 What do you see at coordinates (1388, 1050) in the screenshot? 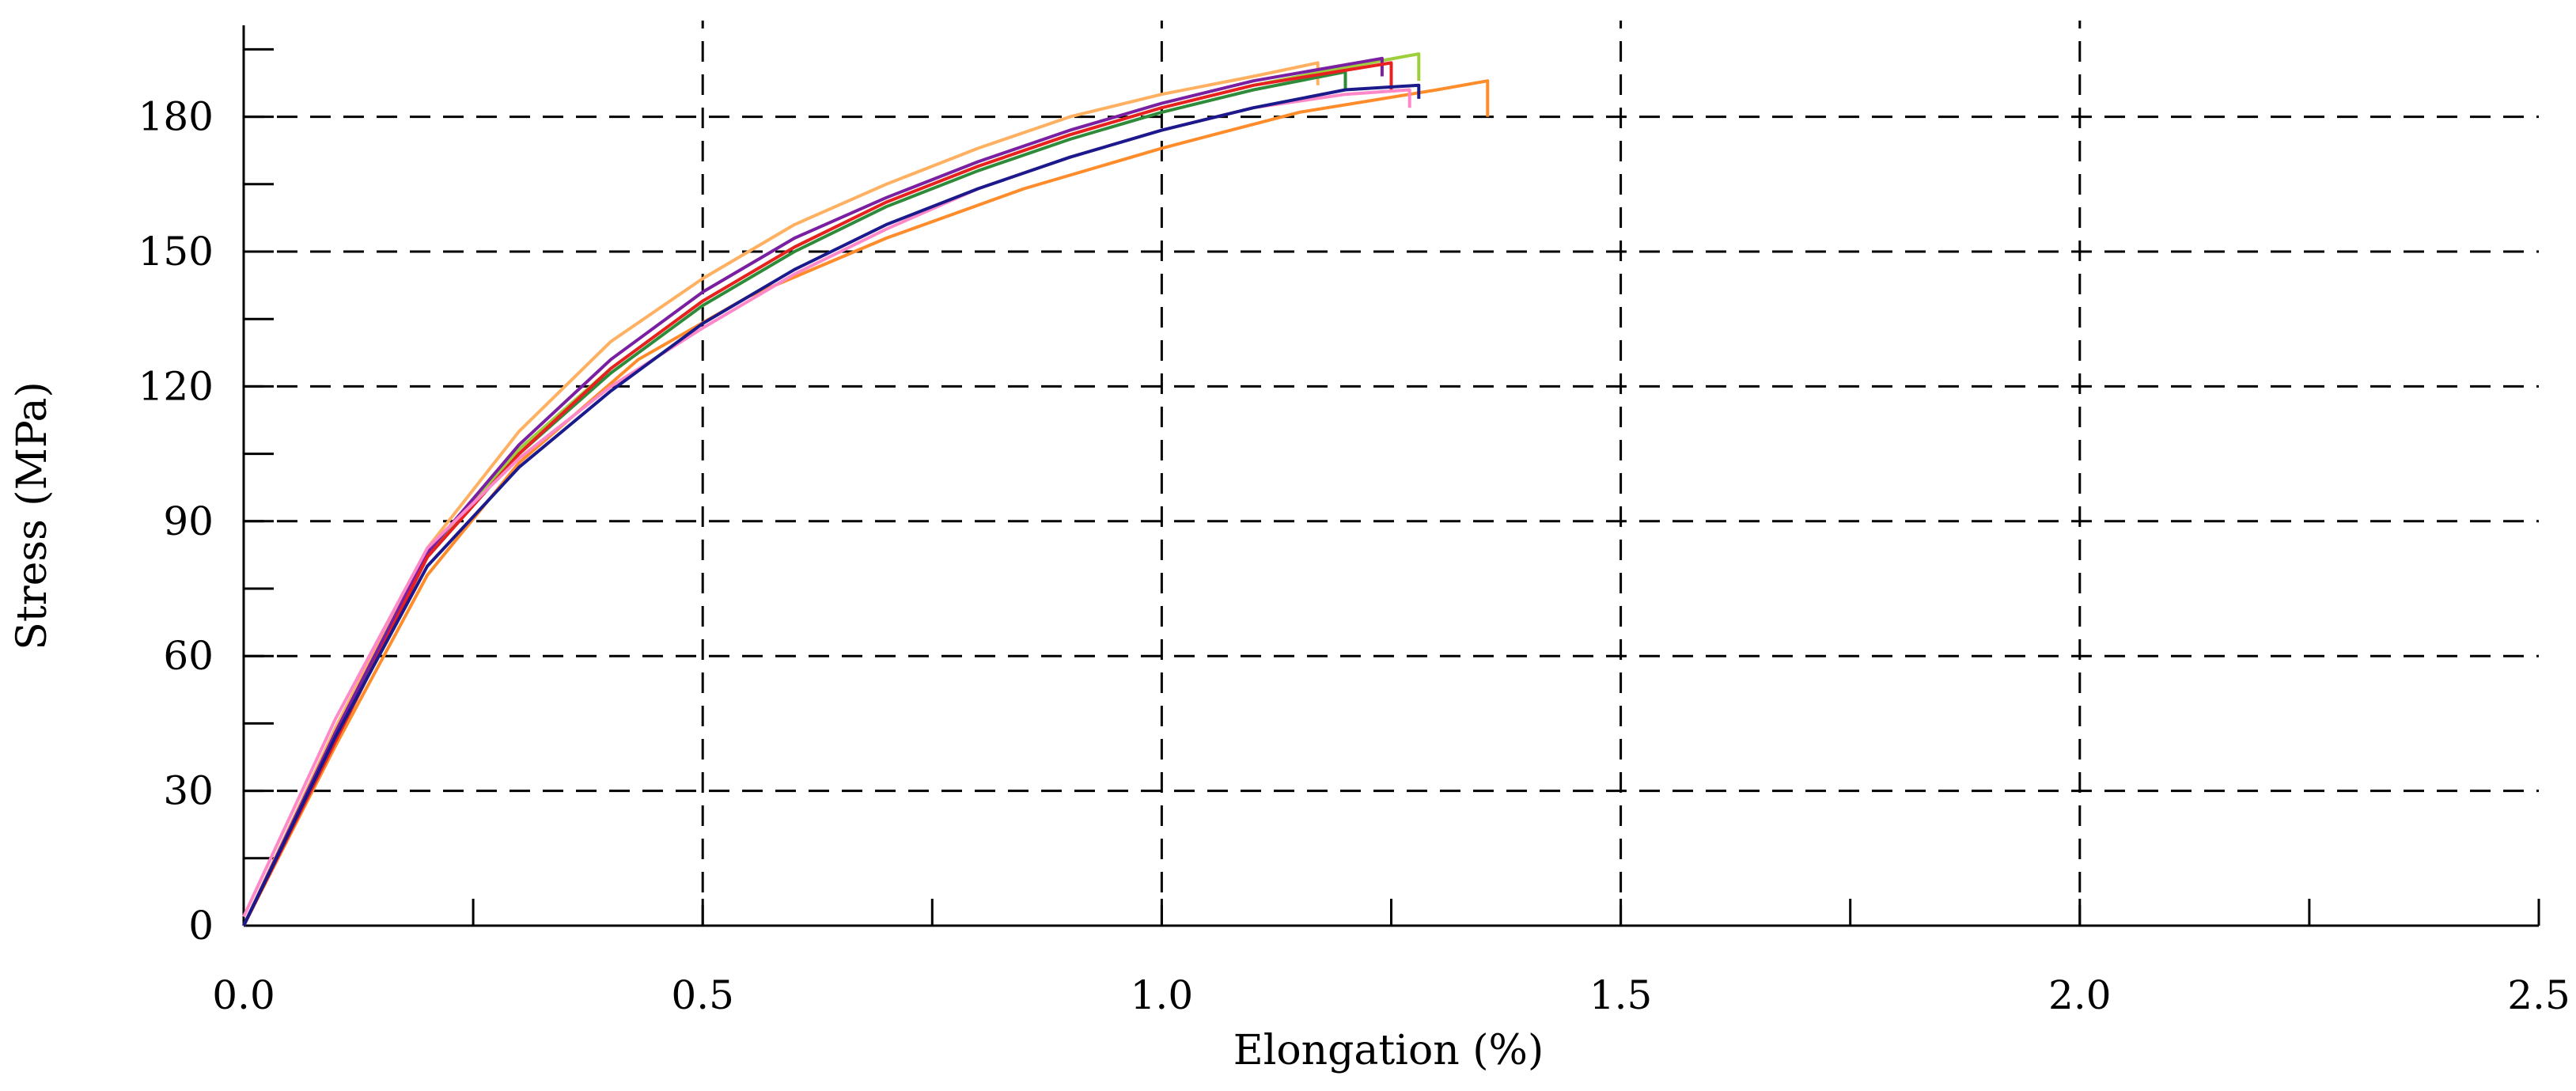
I see `x-axis-title: Elongation (%)` at bounding box center [1388, 1050].